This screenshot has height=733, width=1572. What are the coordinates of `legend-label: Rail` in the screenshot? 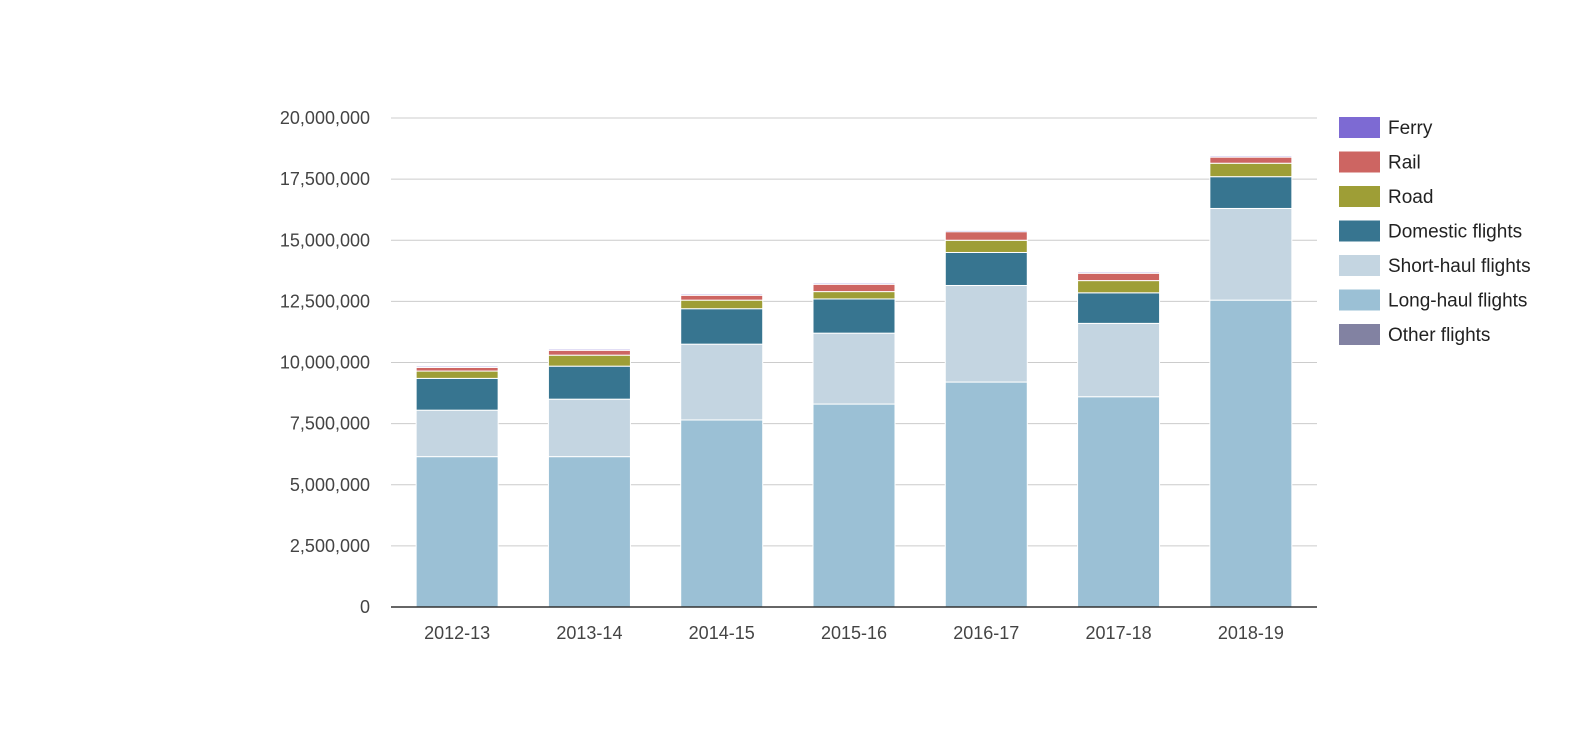 It's located at (1404, 163).